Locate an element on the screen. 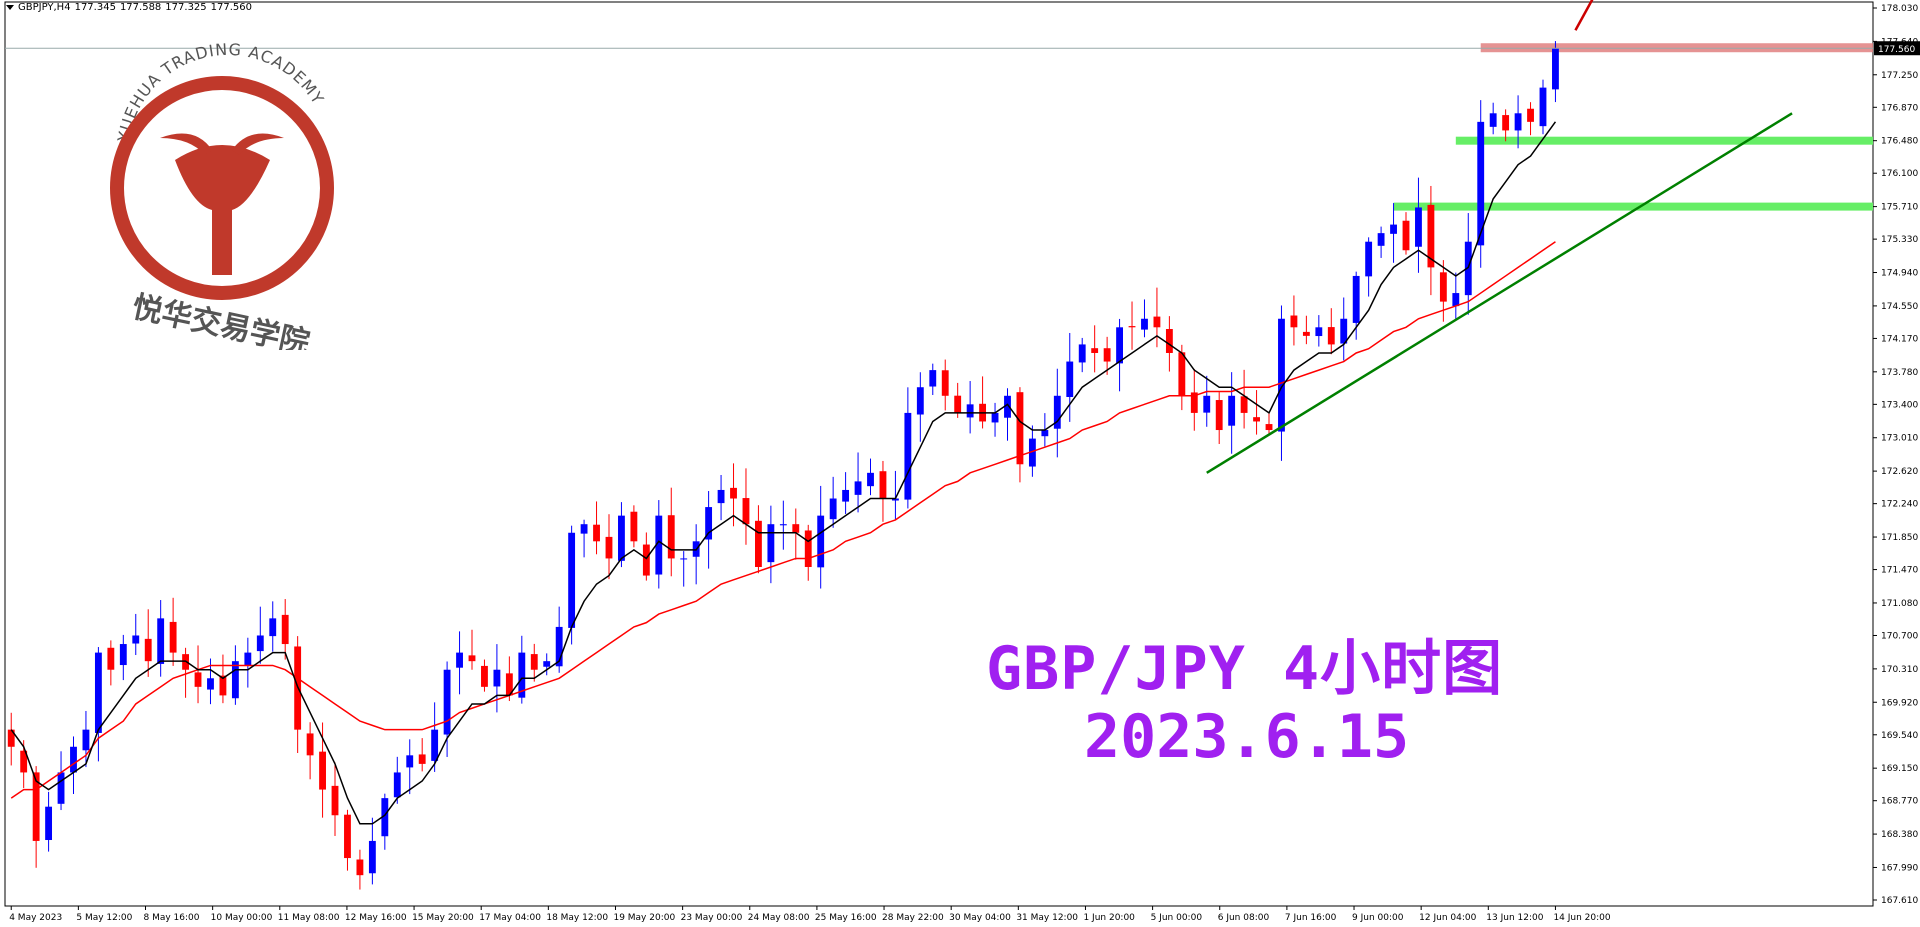 The image size is (1920, 927). y-tick-label: 167.610 is located at coordinates (1899, 901).